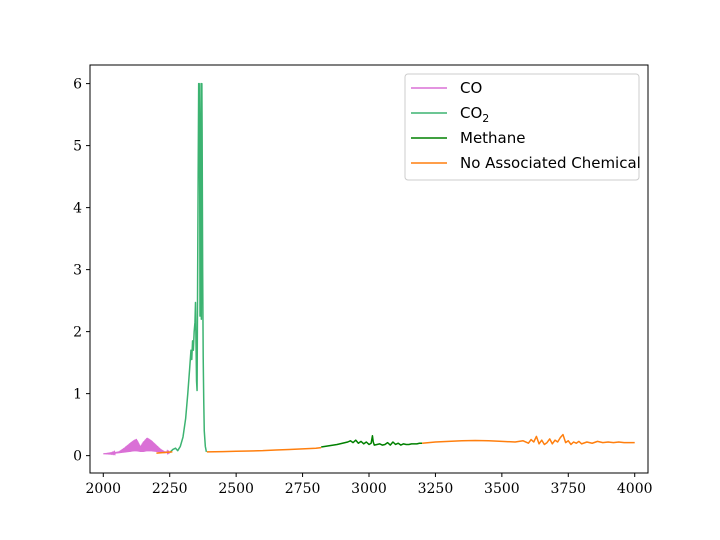 The height and width of the screenshot is (540, 720). I want to click on series-line-co, so click(137, 446).